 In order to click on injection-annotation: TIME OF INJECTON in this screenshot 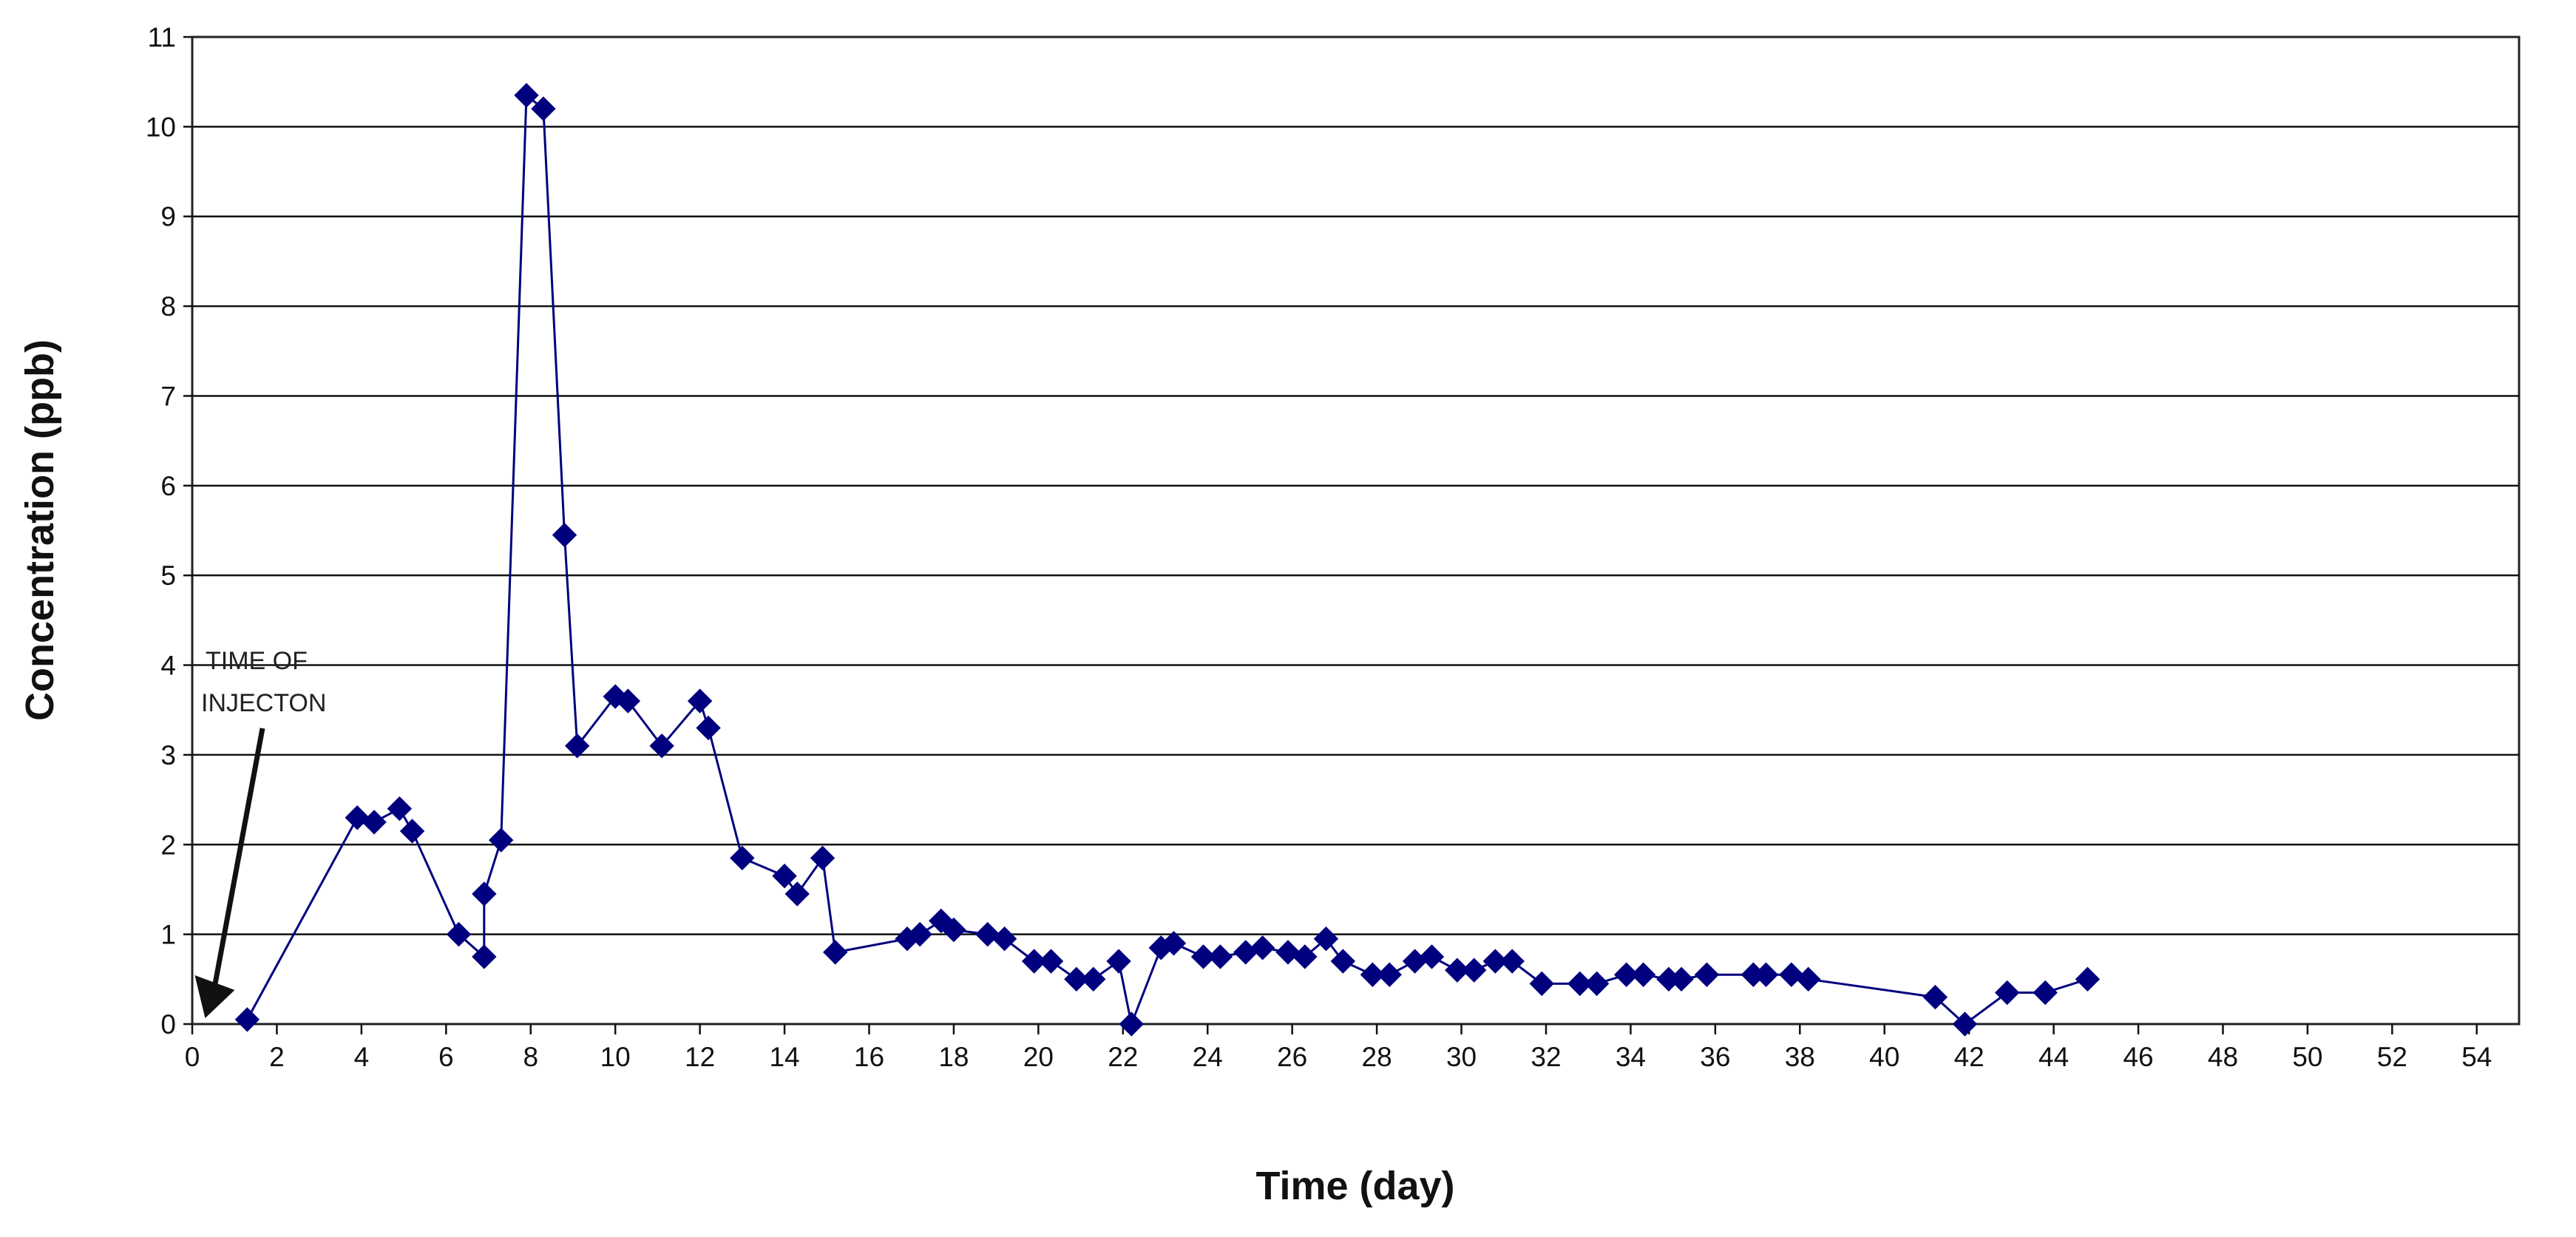, I will do `click(260, 833)`.